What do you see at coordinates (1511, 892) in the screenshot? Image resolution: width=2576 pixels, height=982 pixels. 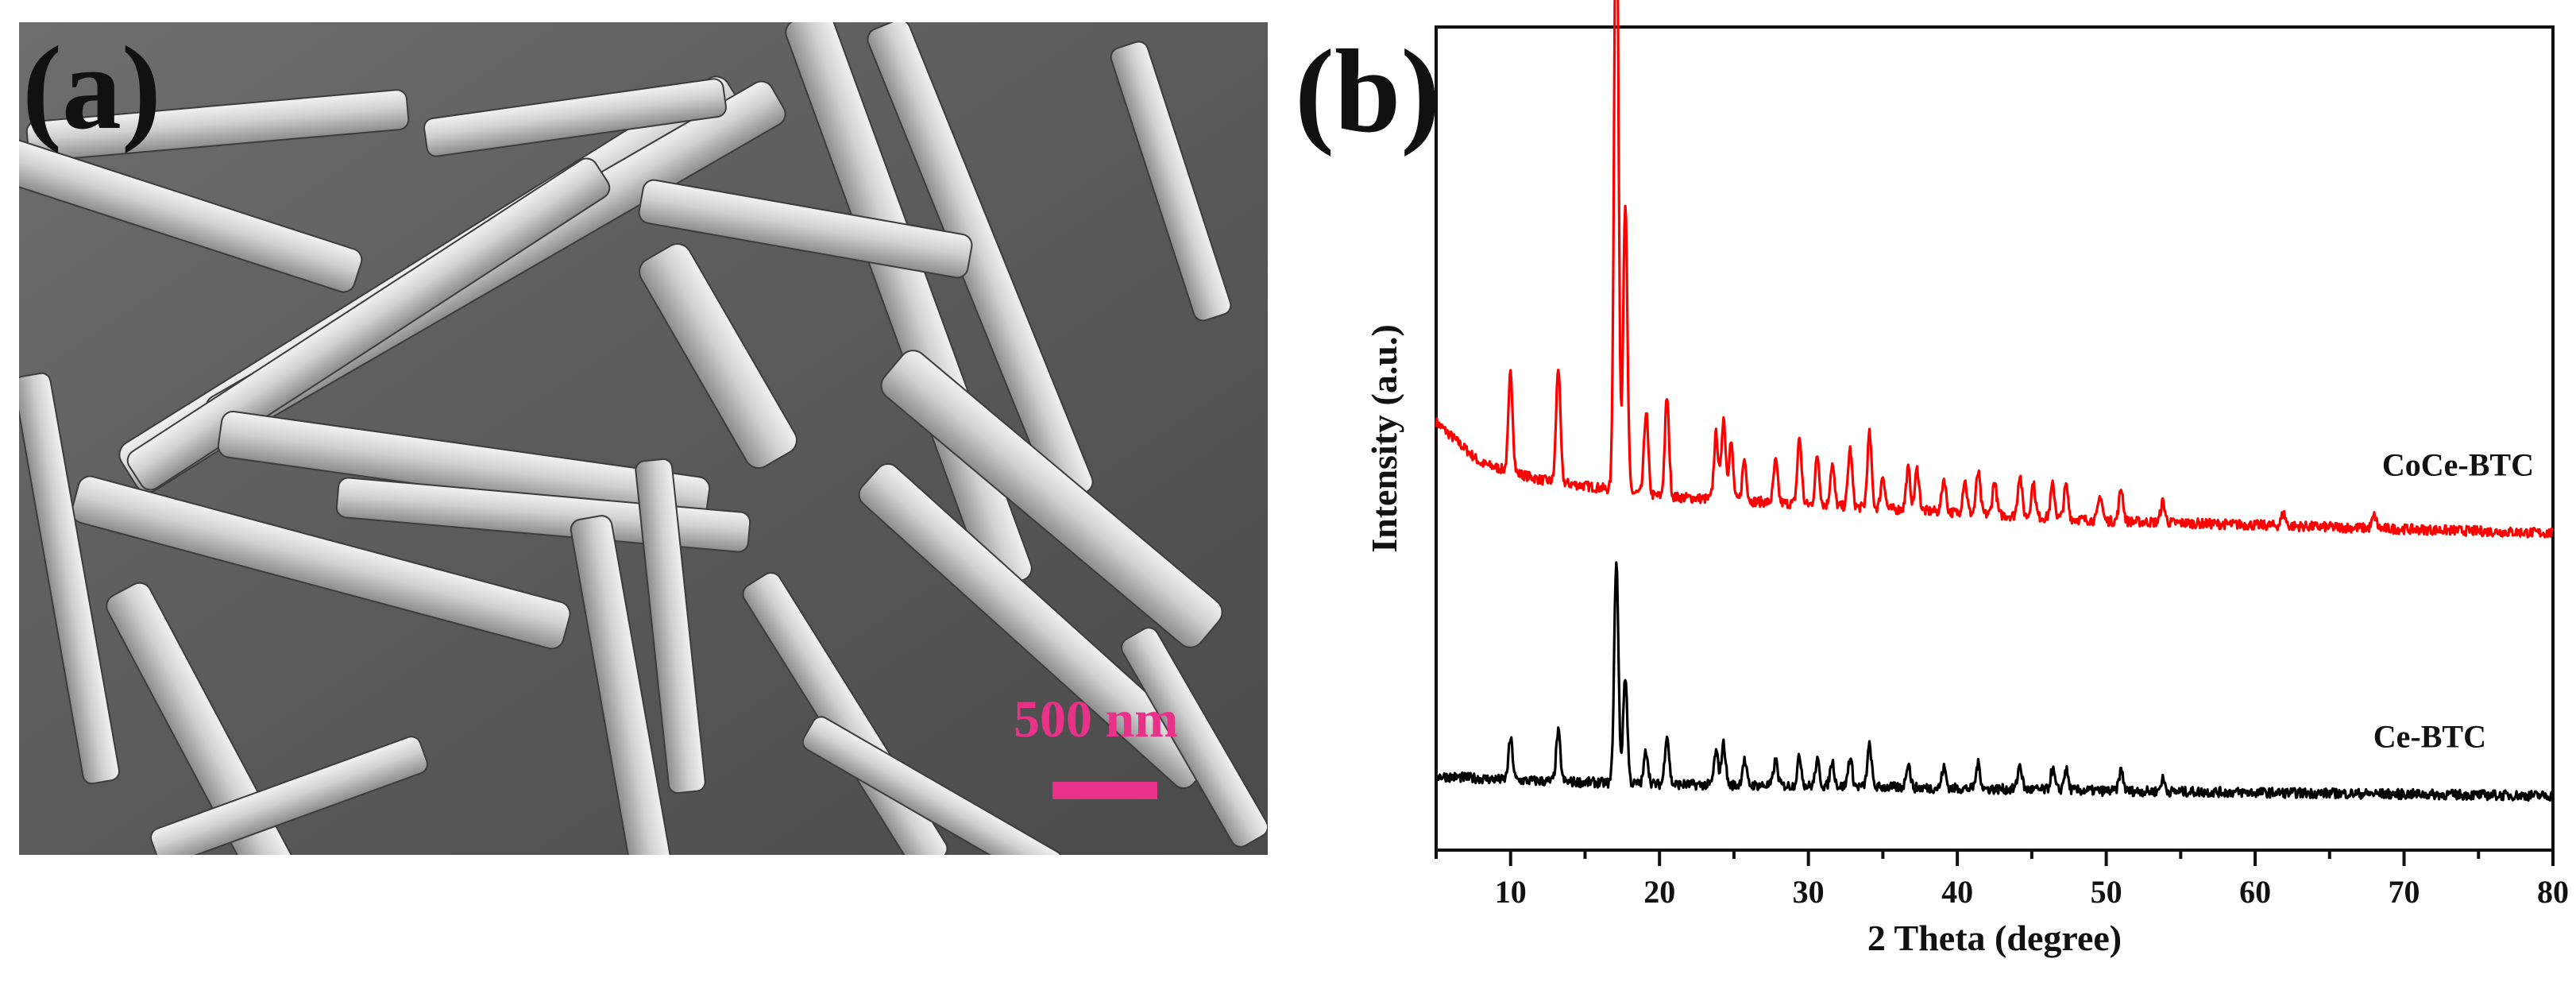 I see `x-tick-label: 10` at bounding box center [1511, 892].